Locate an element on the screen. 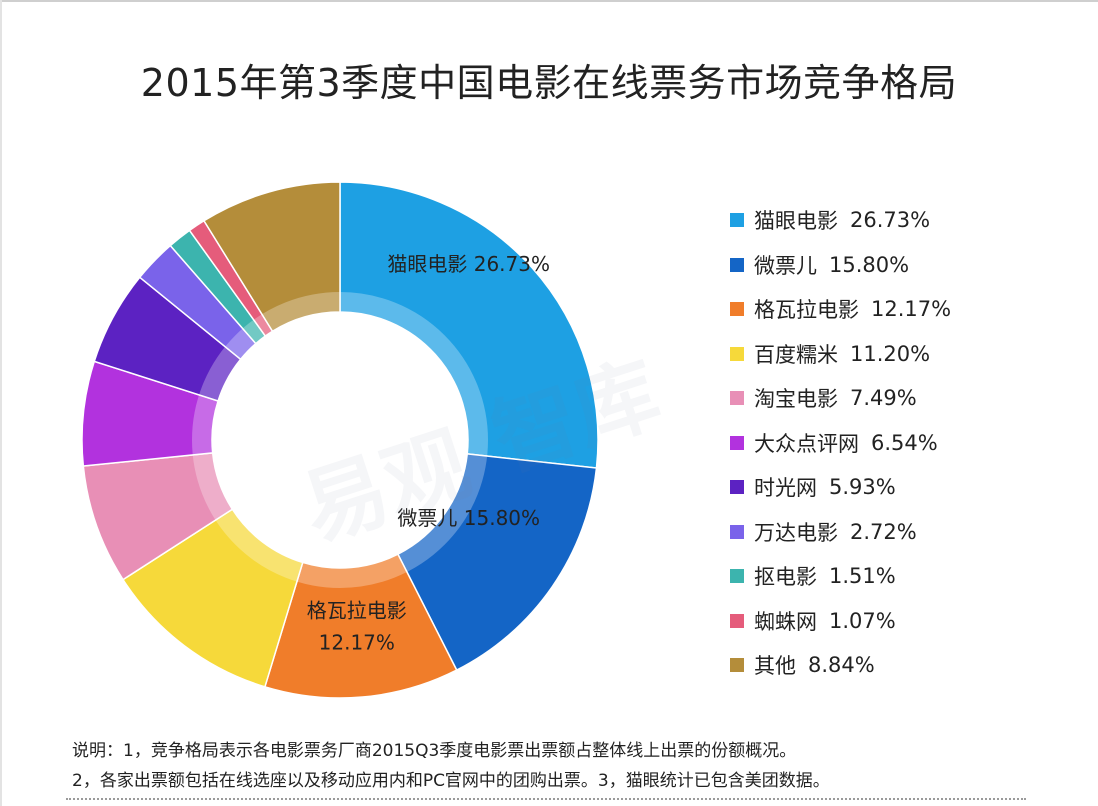 The height and width of the screenshot is (806, 1098). legend-label-3: 格瓦拉电影 is located at coordinates (806, 310).